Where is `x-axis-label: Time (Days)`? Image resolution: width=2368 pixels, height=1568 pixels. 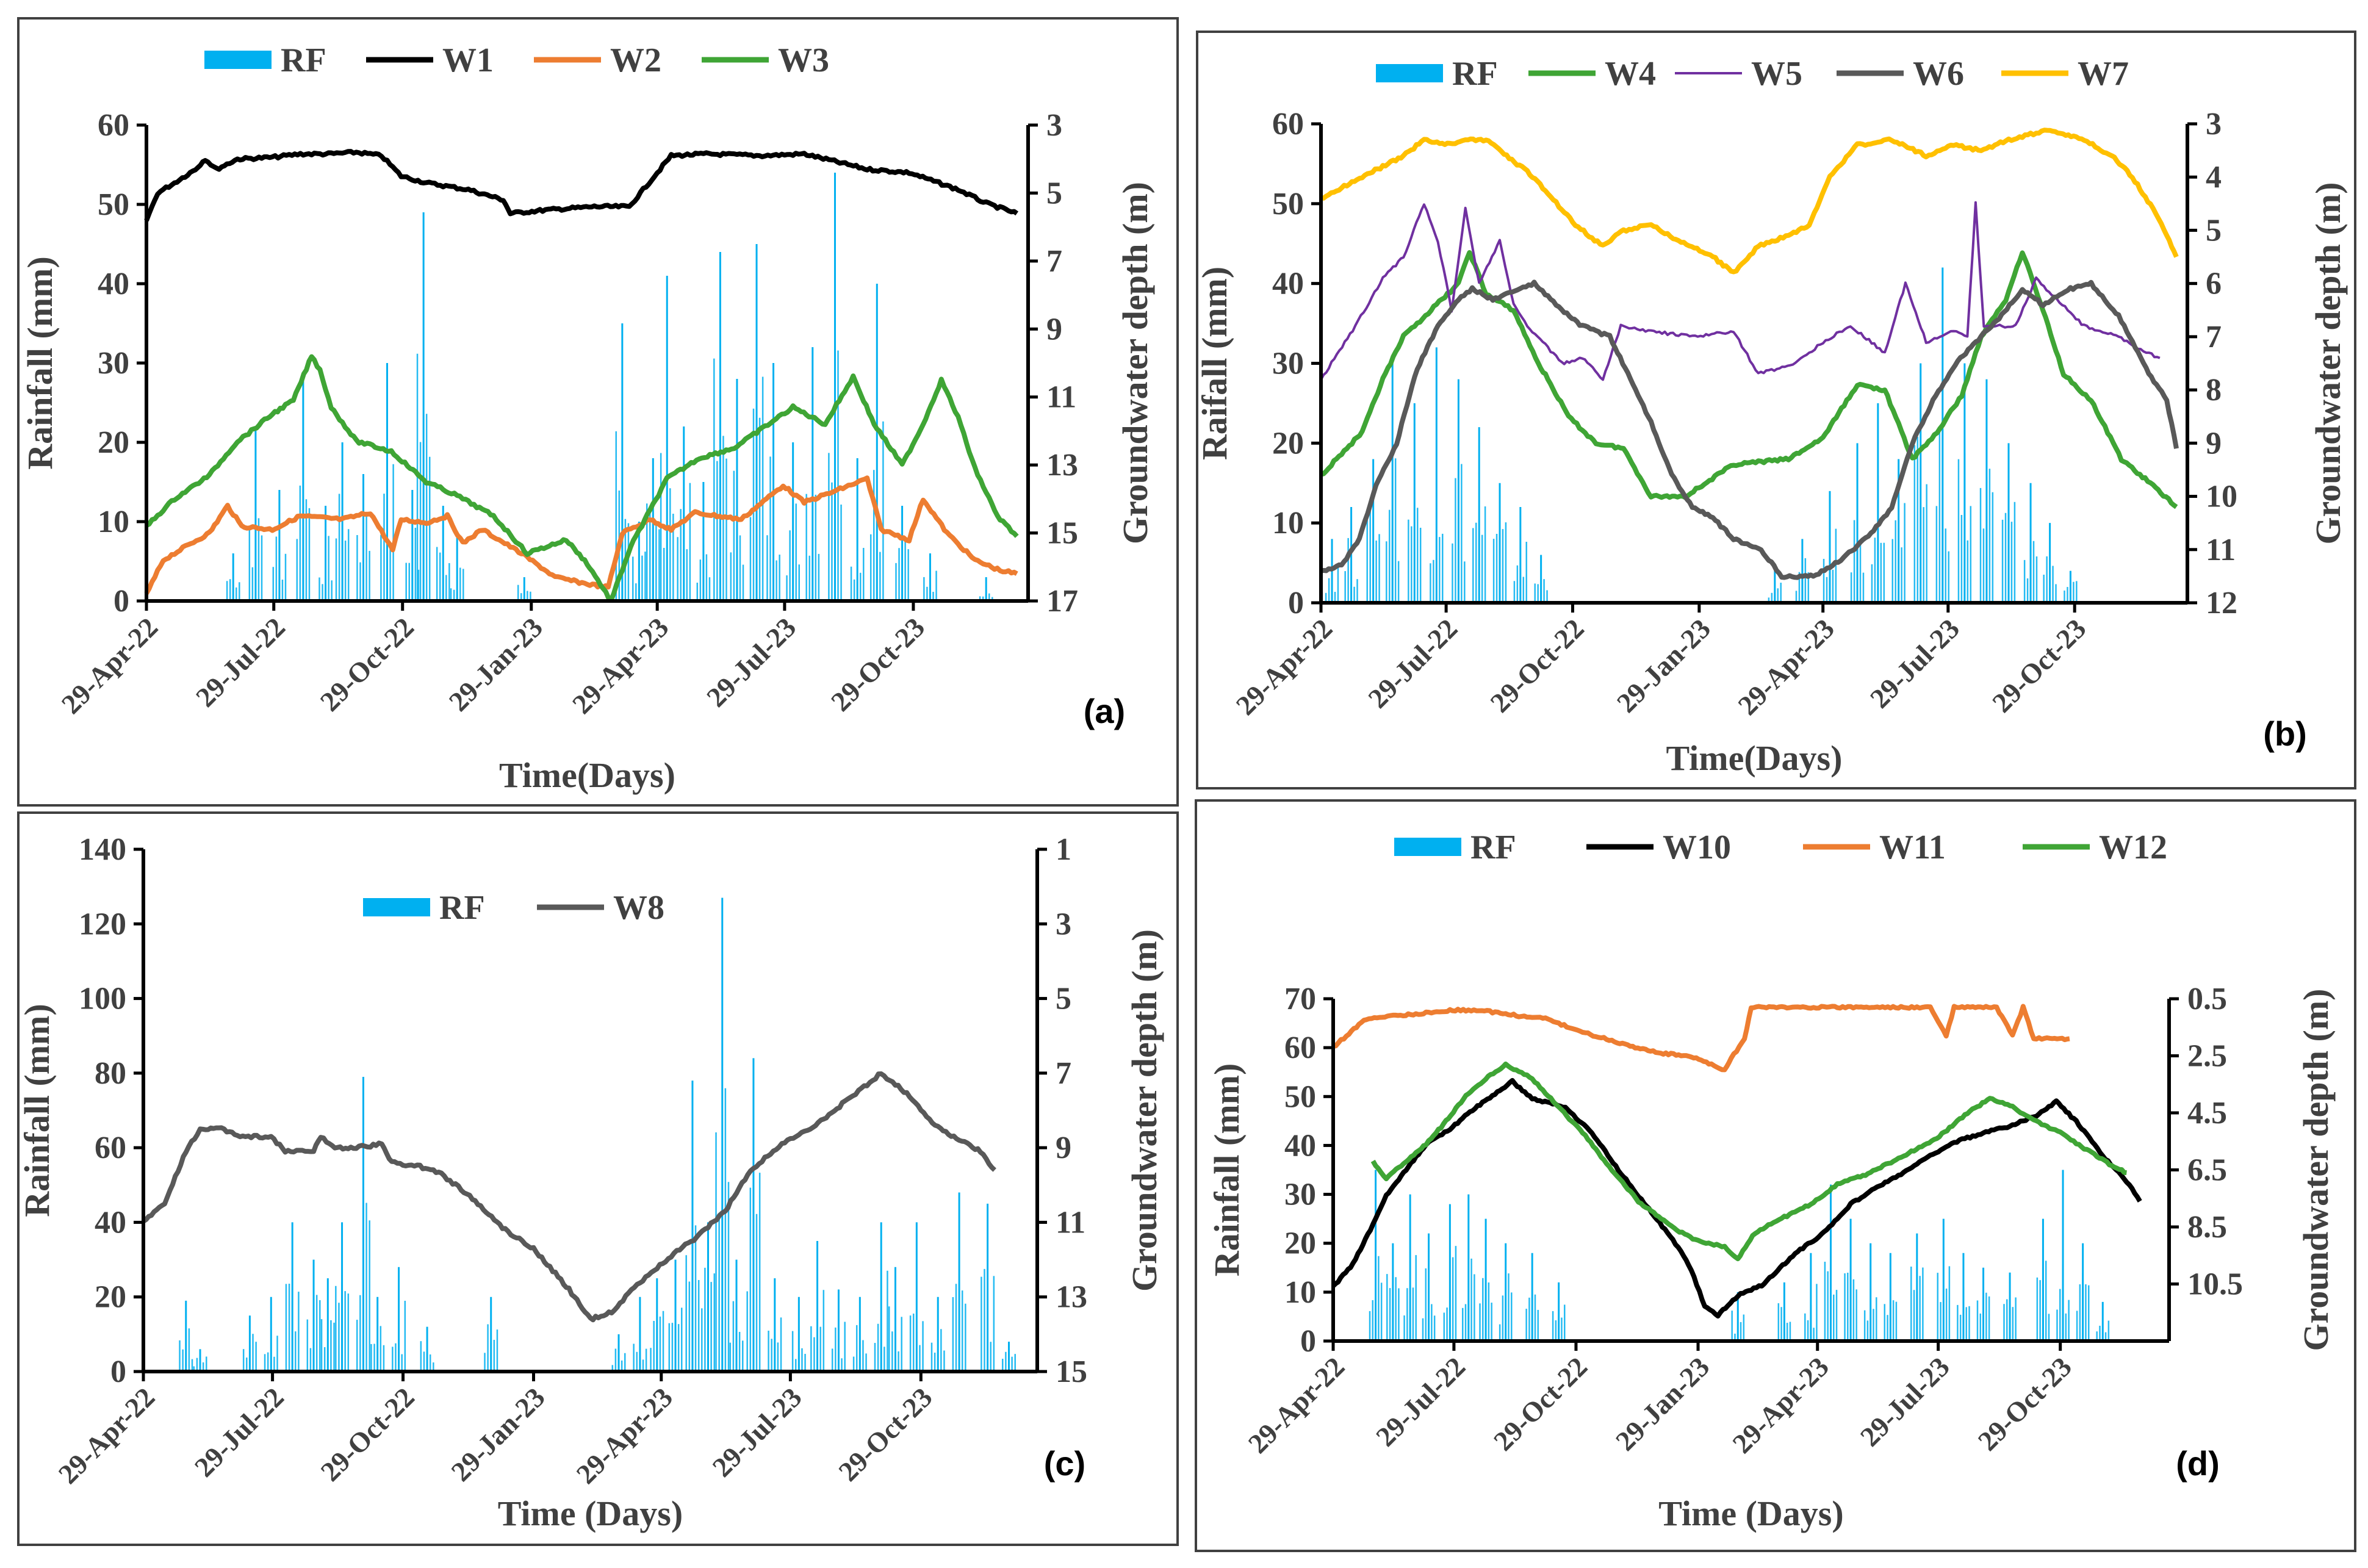
x-axis-label: Time (Days) is located at coordinates (590, 1513).